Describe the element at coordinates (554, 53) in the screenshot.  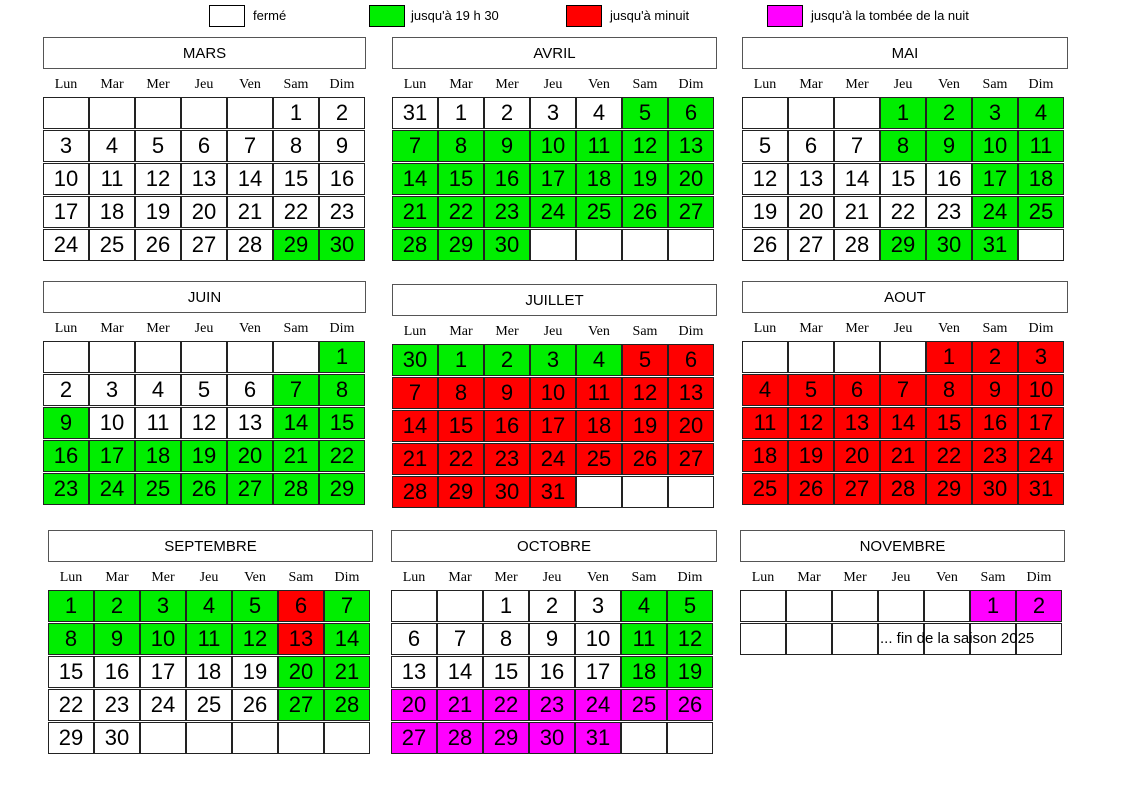
I see `month-title: AVRIL` at that location.